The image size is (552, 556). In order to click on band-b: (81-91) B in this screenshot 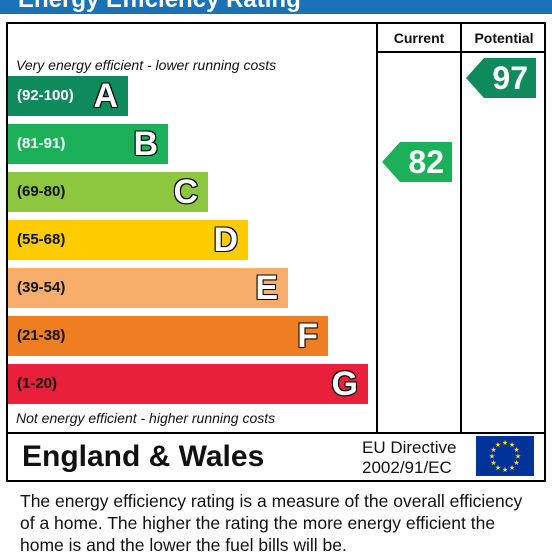, I will do `click(88, 144)`.